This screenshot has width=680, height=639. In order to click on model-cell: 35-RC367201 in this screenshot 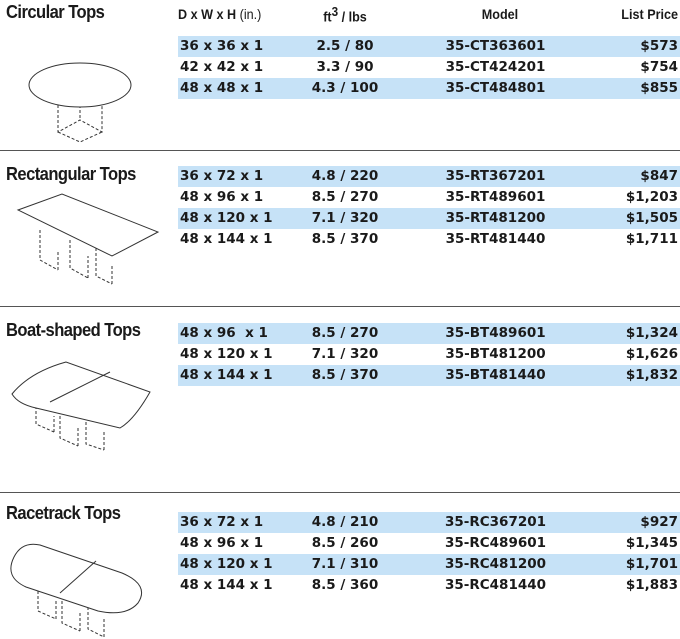, I will do `click(495, 522)`.